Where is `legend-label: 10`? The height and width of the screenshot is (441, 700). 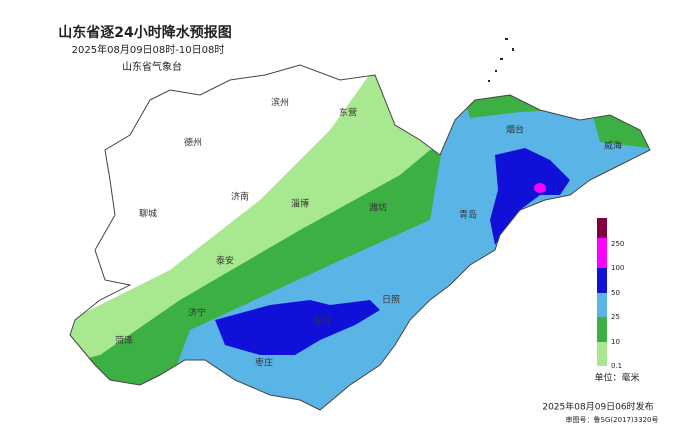
legend-label: 10 is located at coordinates (615, 342).